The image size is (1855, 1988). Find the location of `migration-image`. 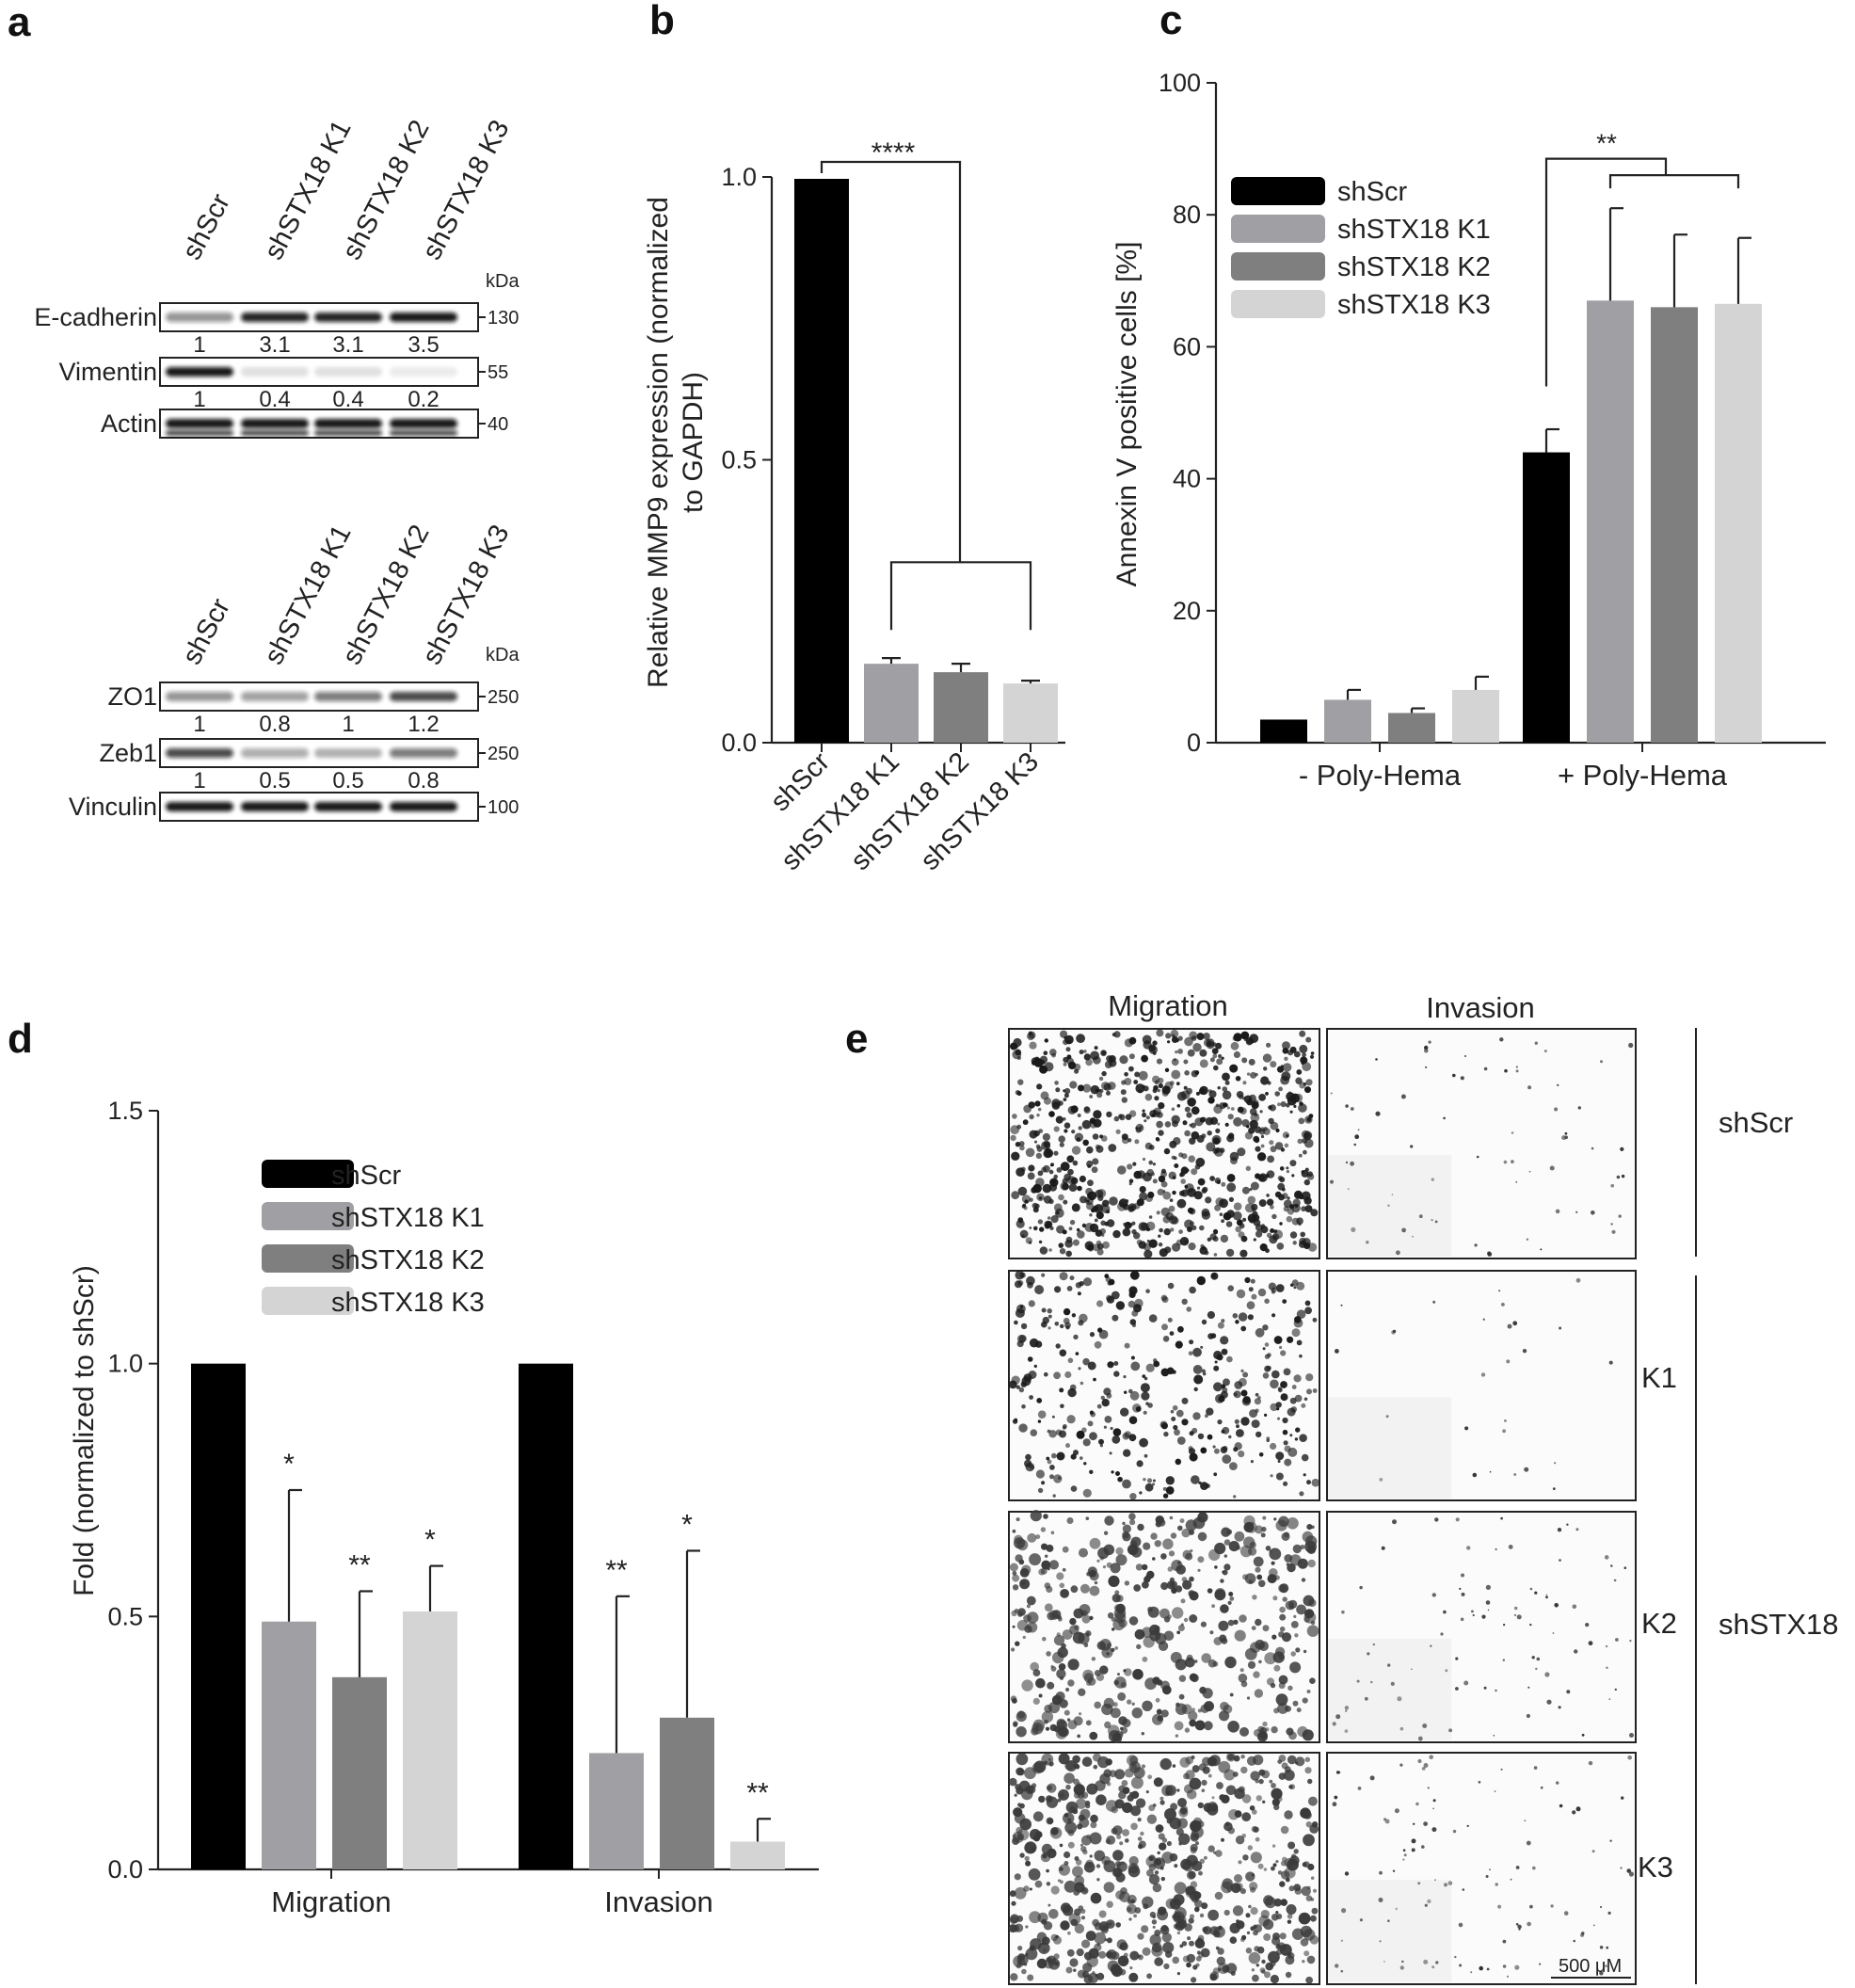

migration-image is located at coordinates (1164, 1386).